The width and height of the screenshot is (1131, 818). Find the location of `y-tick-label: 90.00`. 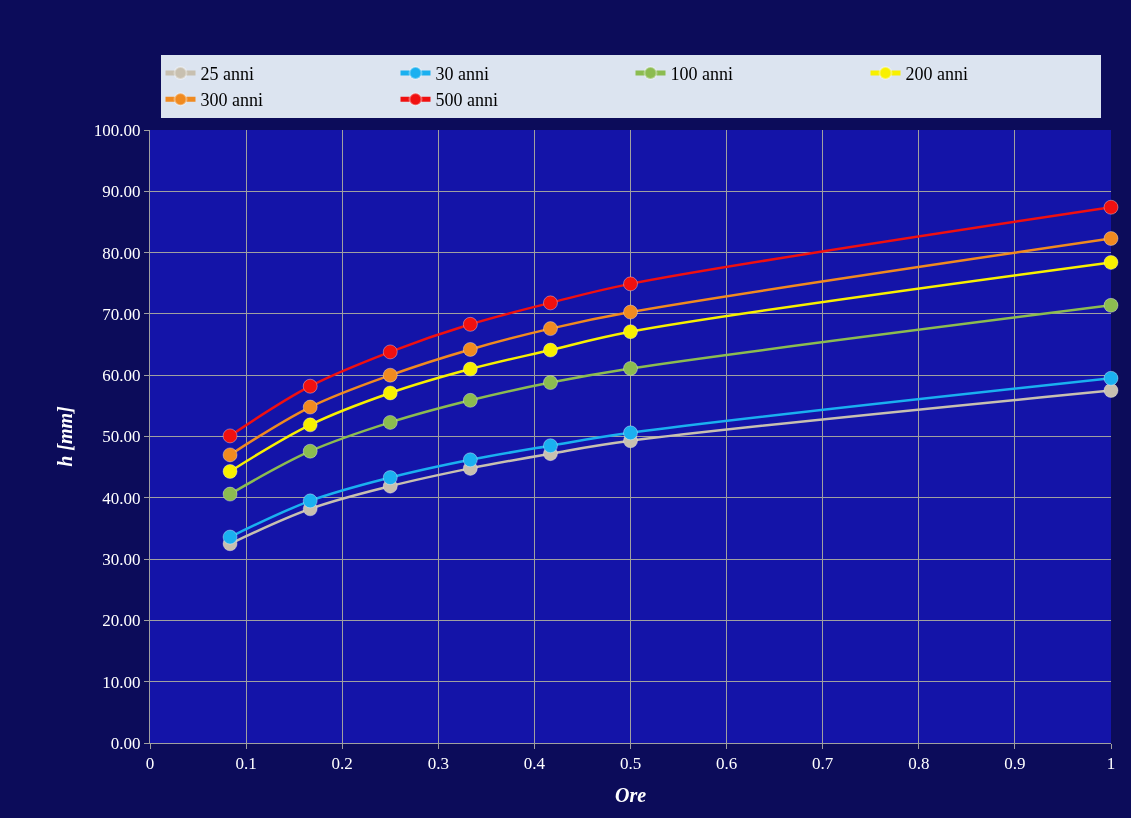

y-tick-label: 90.00 is located at coordinates (121, 192).